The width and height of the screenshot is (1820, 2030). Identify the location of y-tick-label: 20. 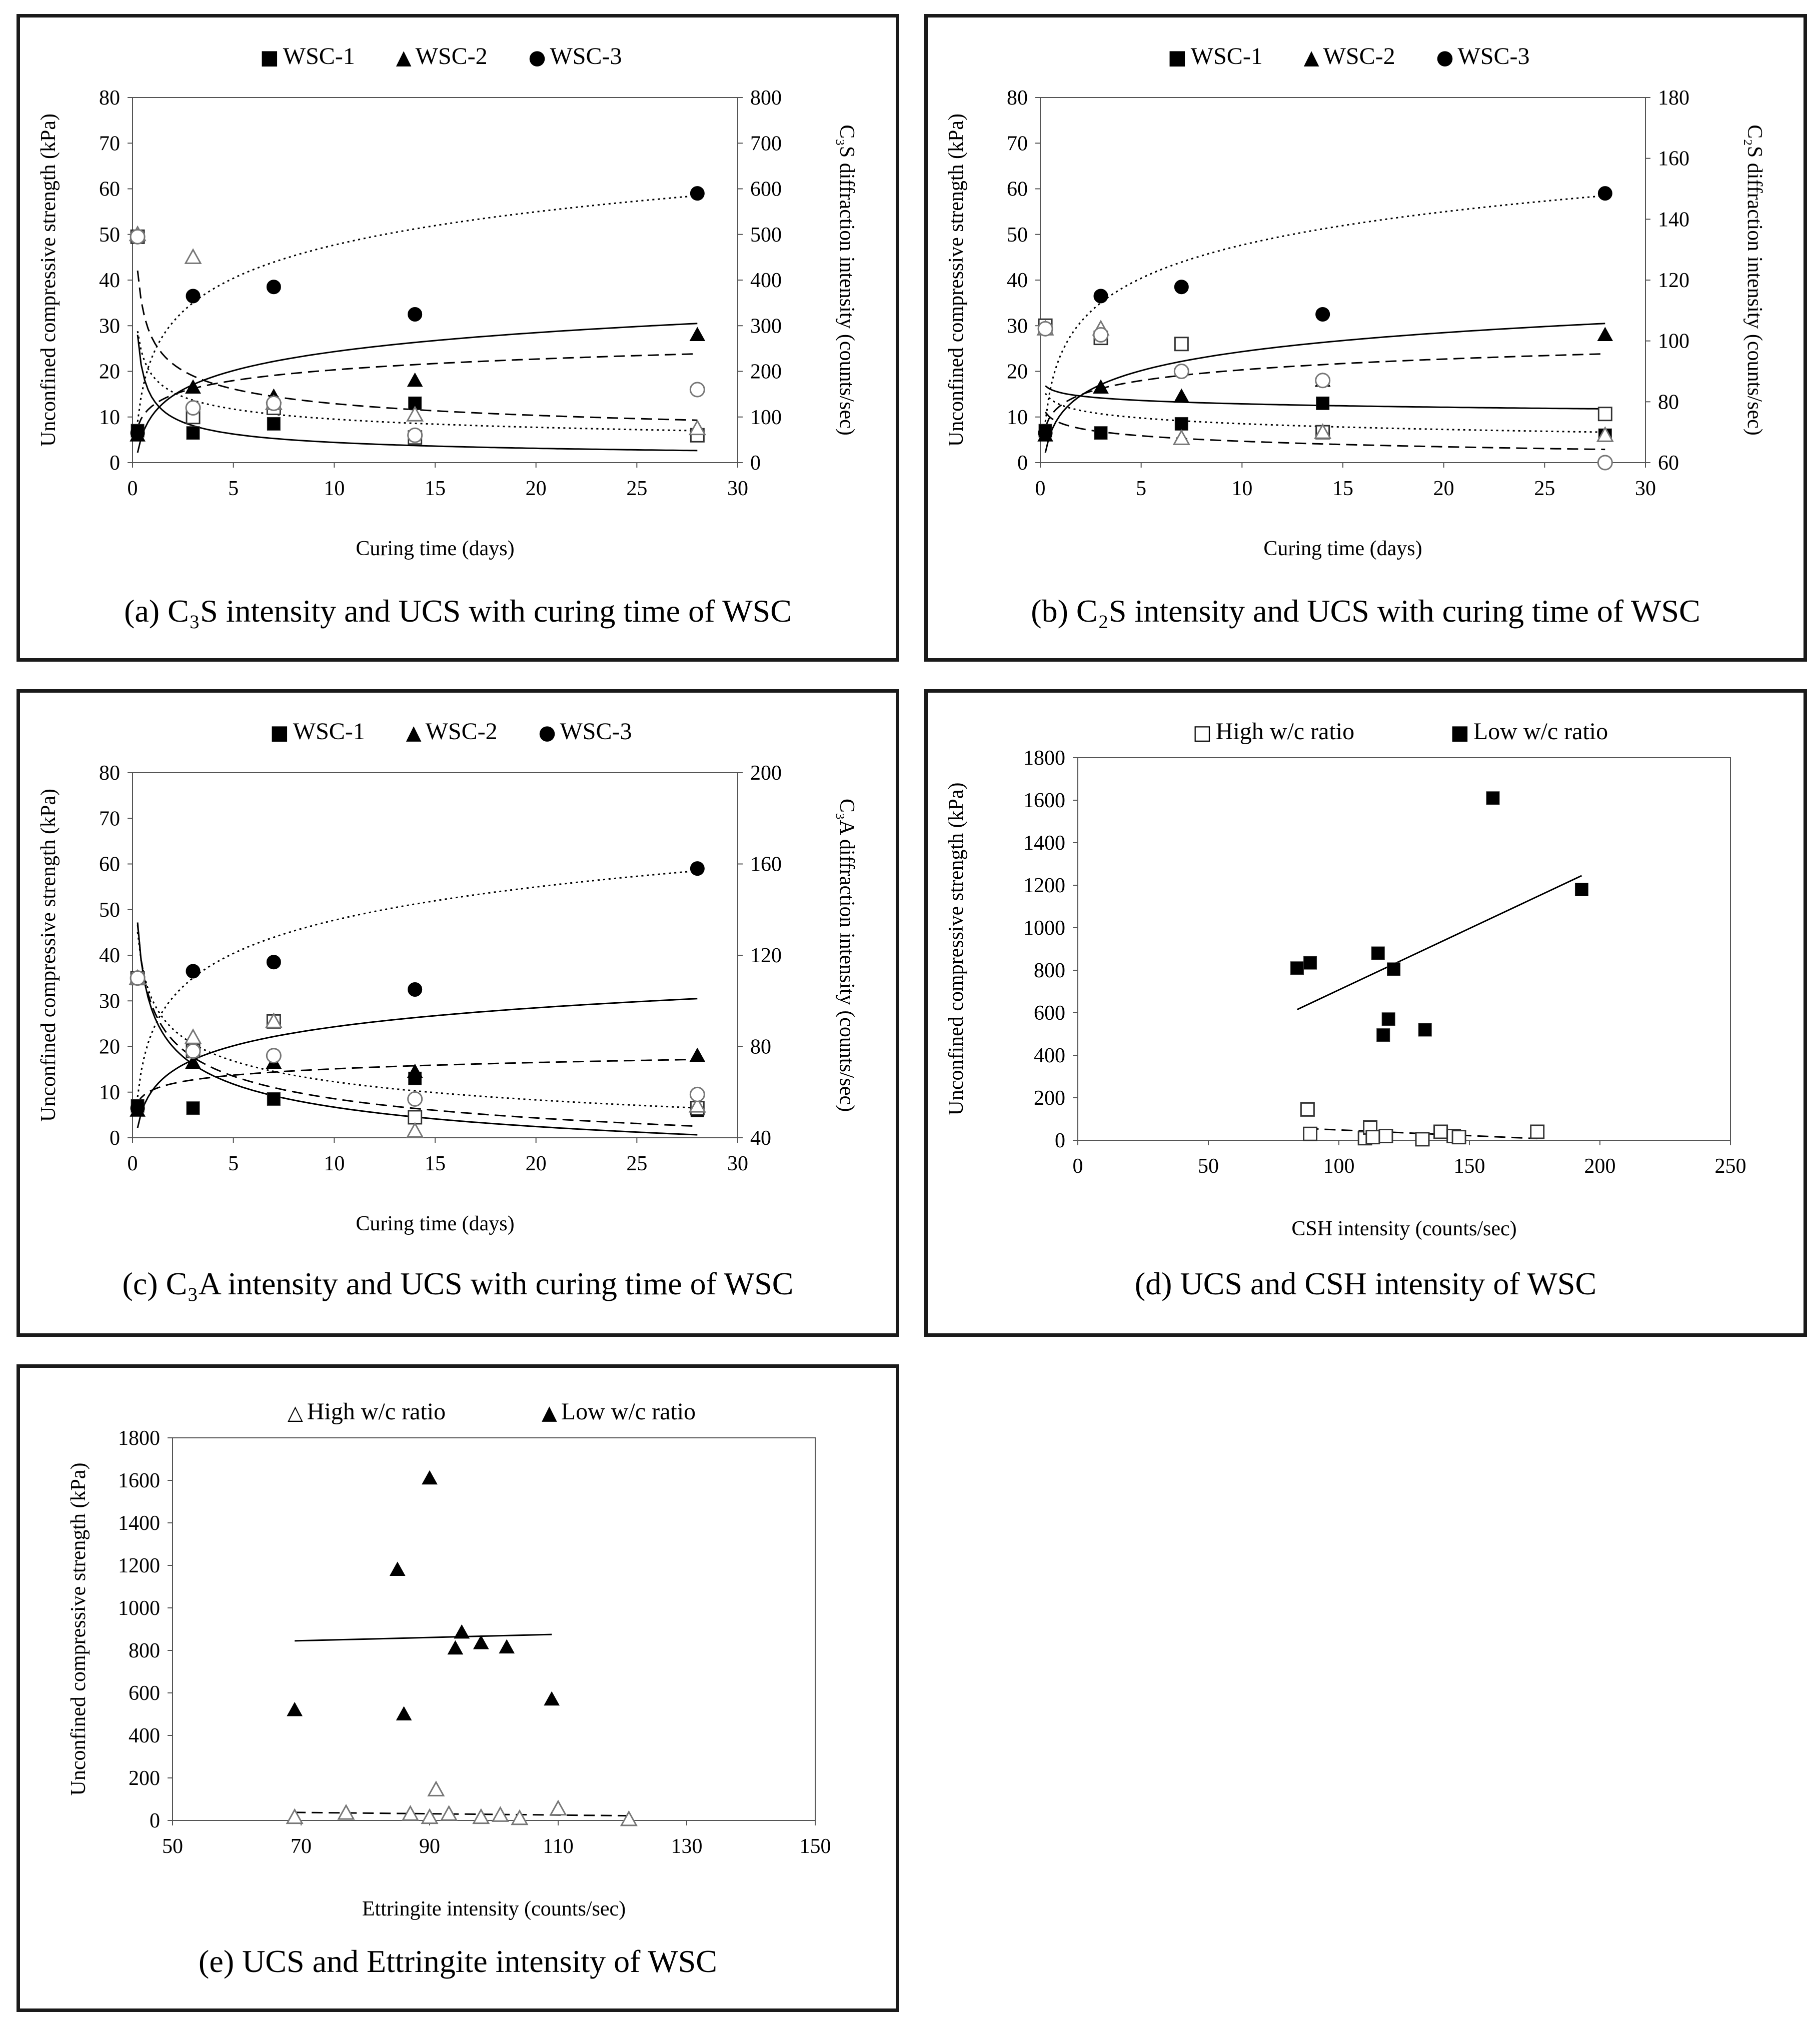
(109, 373).